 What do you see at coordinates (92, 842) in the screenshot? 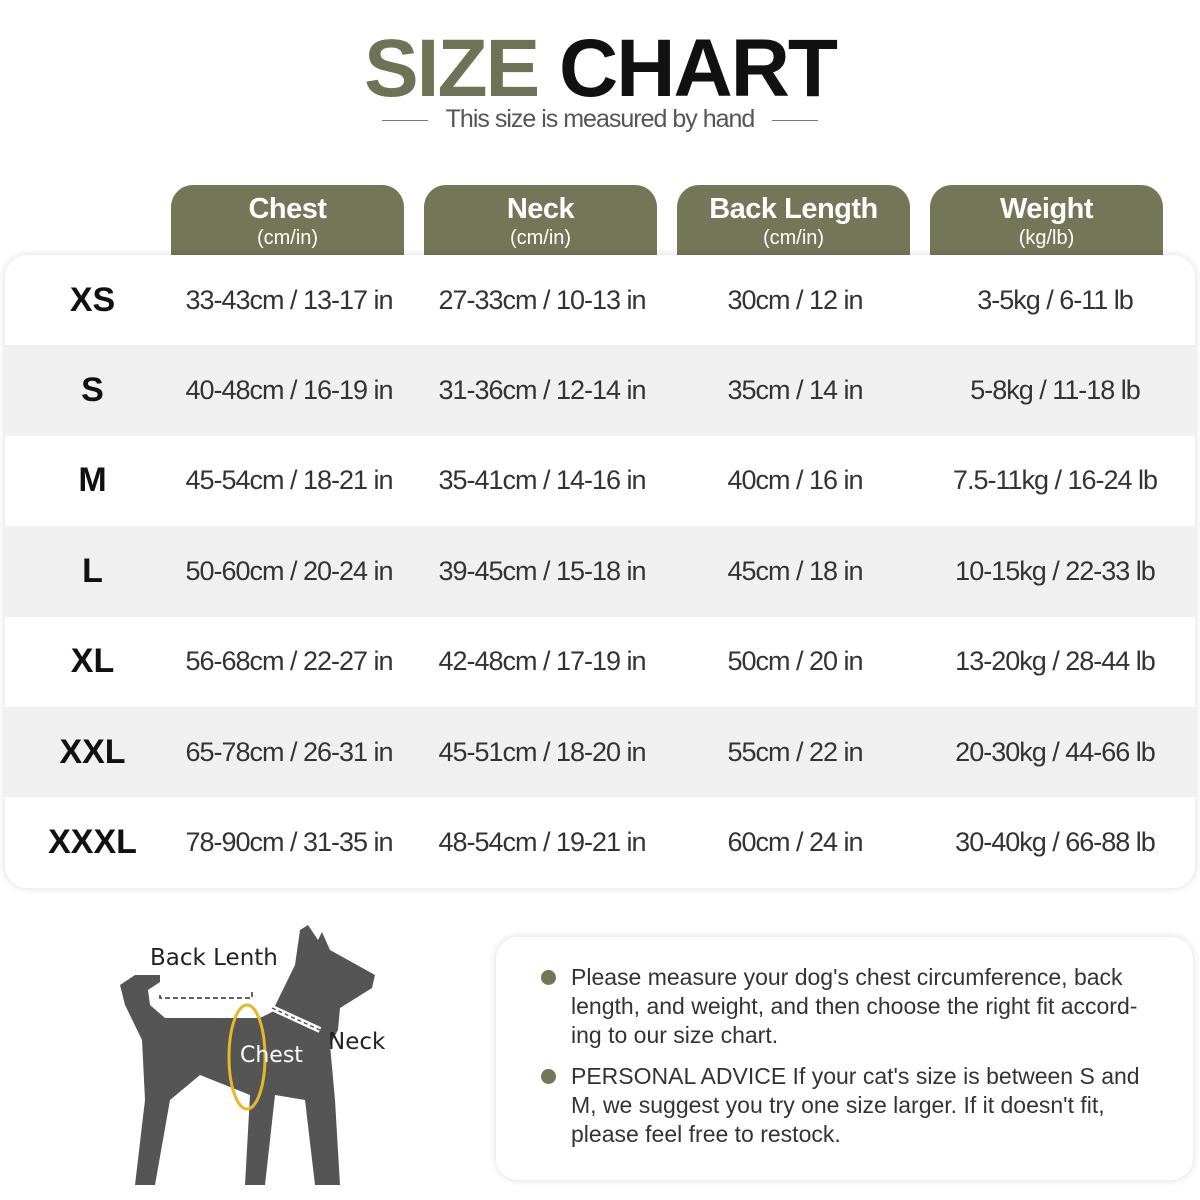
I see `size-label: XXXL` at bounding box center [92, 842].